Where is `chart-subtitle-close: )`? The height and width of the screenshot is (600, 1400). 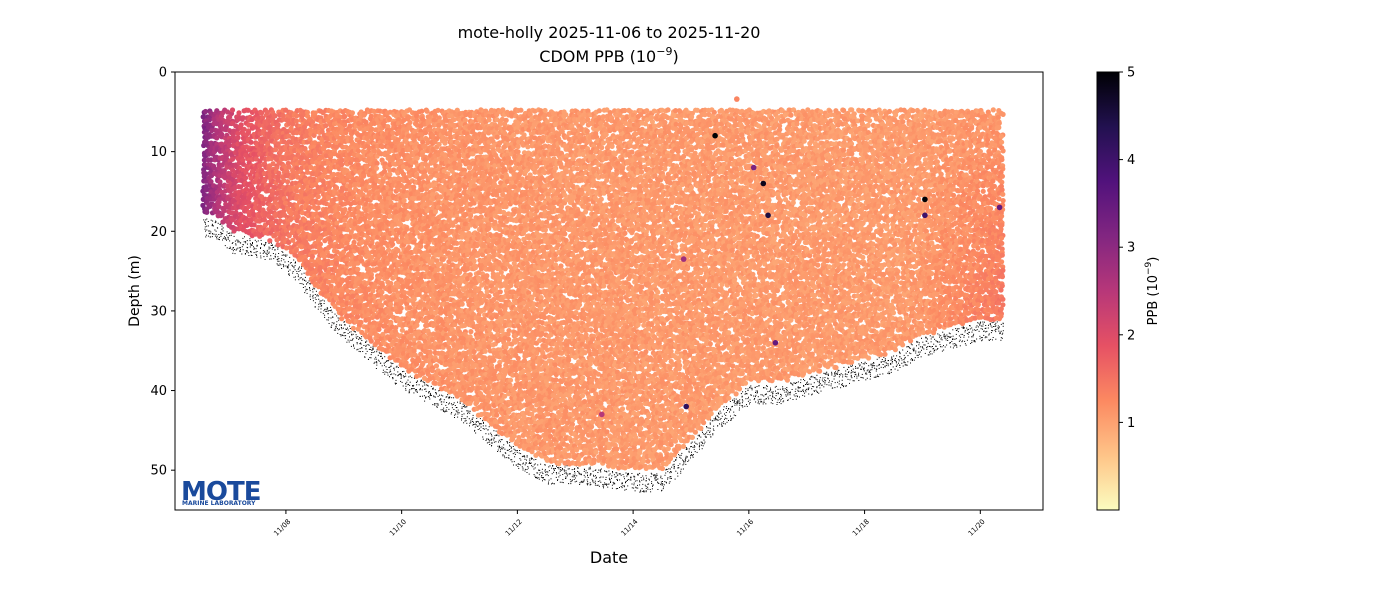 chart-subtitle-close: ) is located at coordinates (675, 56).